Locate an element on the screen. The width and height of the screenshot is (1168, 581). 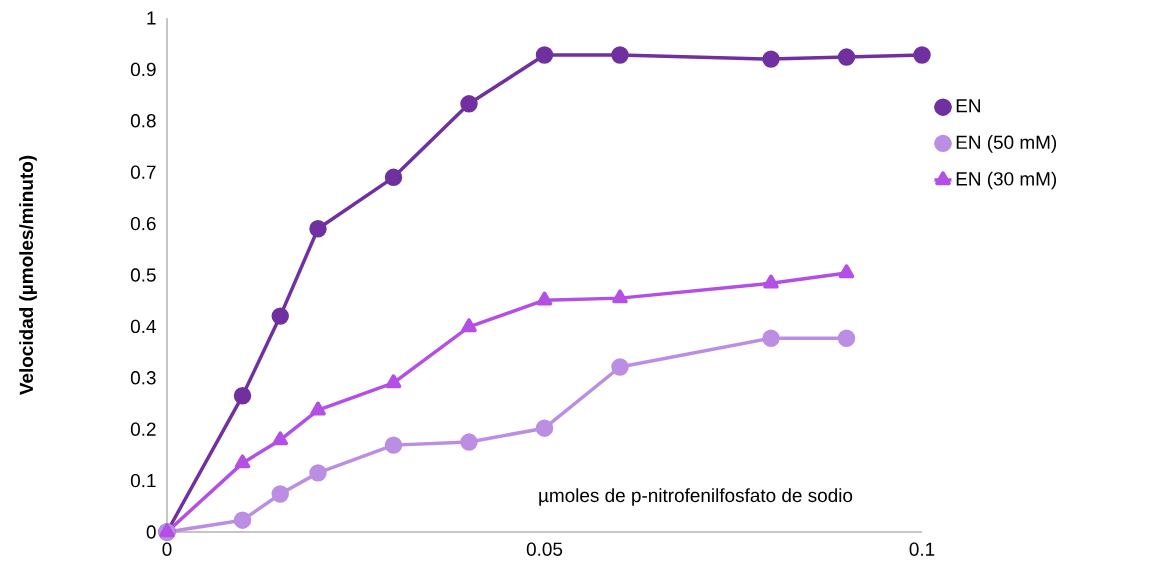
y-tick-label: 0.5 is located at coordinates (143, 275).